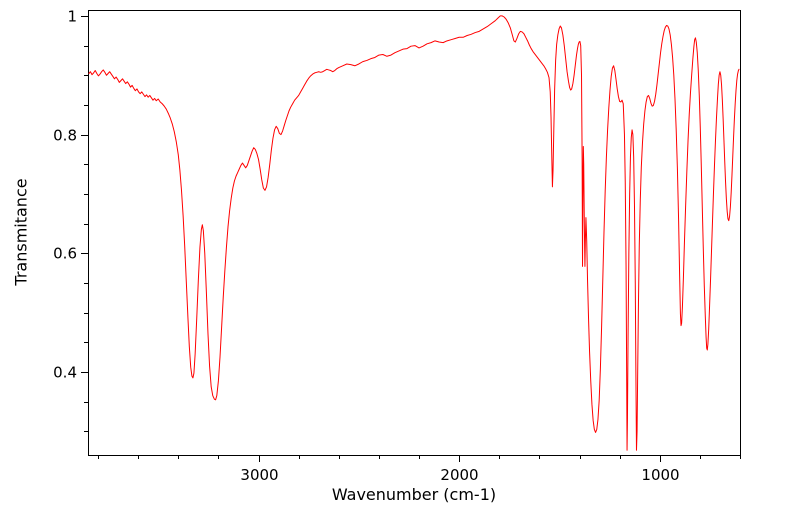 Image resolution: width=799 pixels, height=516 pixels. Describe the element at coordinates (65, 373) in the screenshot. I see `y-tick-label: 0.4` at that location.